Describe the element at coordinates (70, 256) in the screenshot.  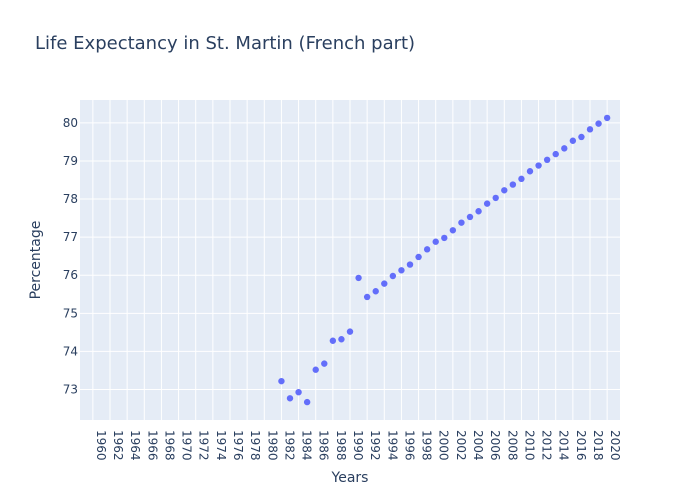
I see `y-axis-ticks: 73 74 75 76 77 78 79 80` at that location.